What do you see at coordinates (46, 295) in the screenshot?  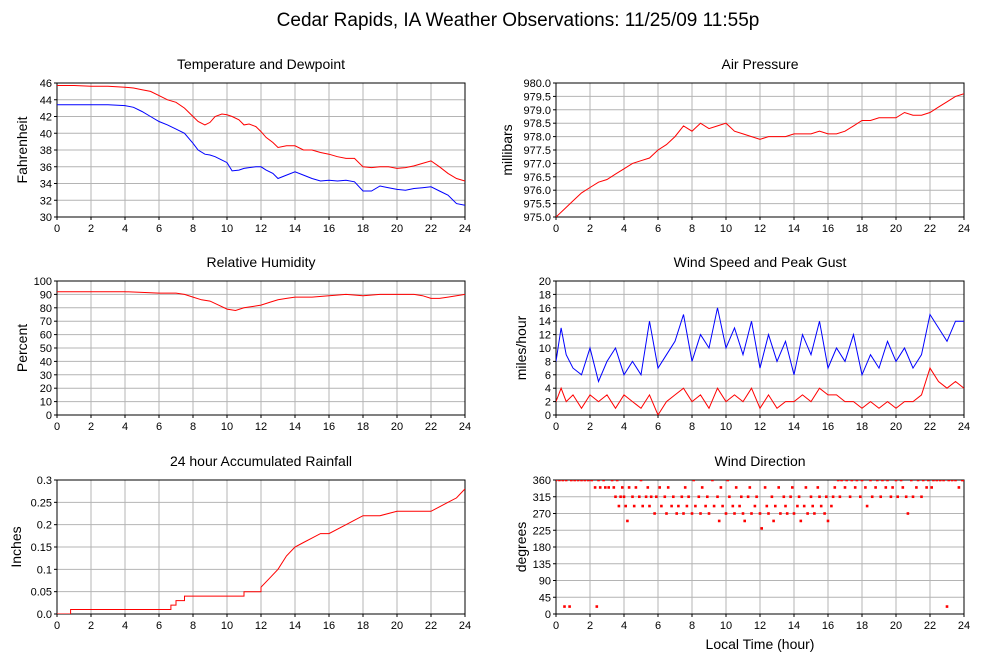 I see `y-tick-label: 90` at bounding box center [46, 295].